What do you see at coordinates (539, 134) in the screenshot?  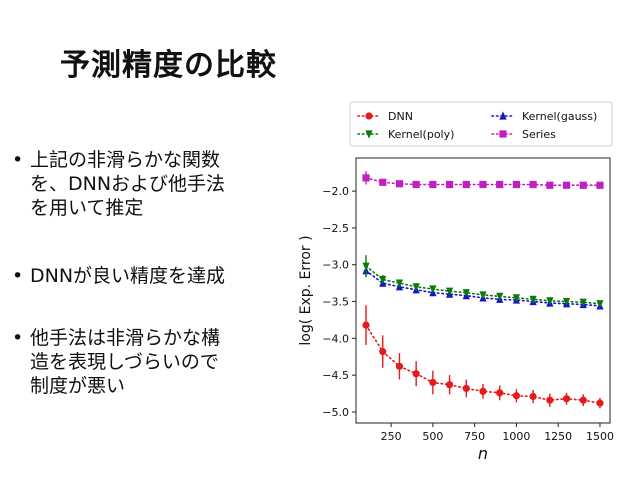 I see `legend-label: Series` at bounding box center [539, 134].